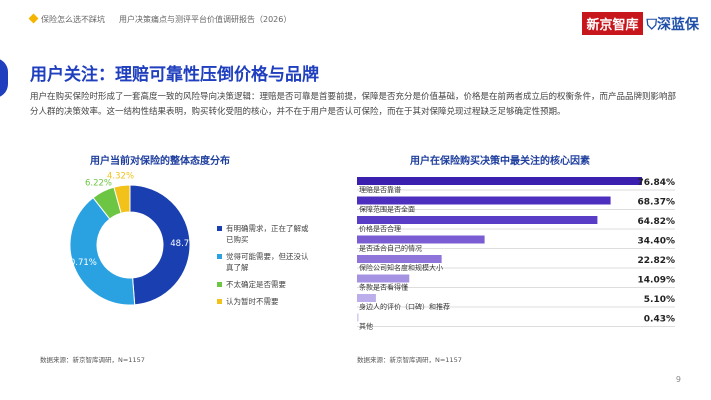 The image size is (711, 400). Describe the element at coordinates (612, 23) in the screenshot. I see `xinjing-logo: 新京智库` at that location.